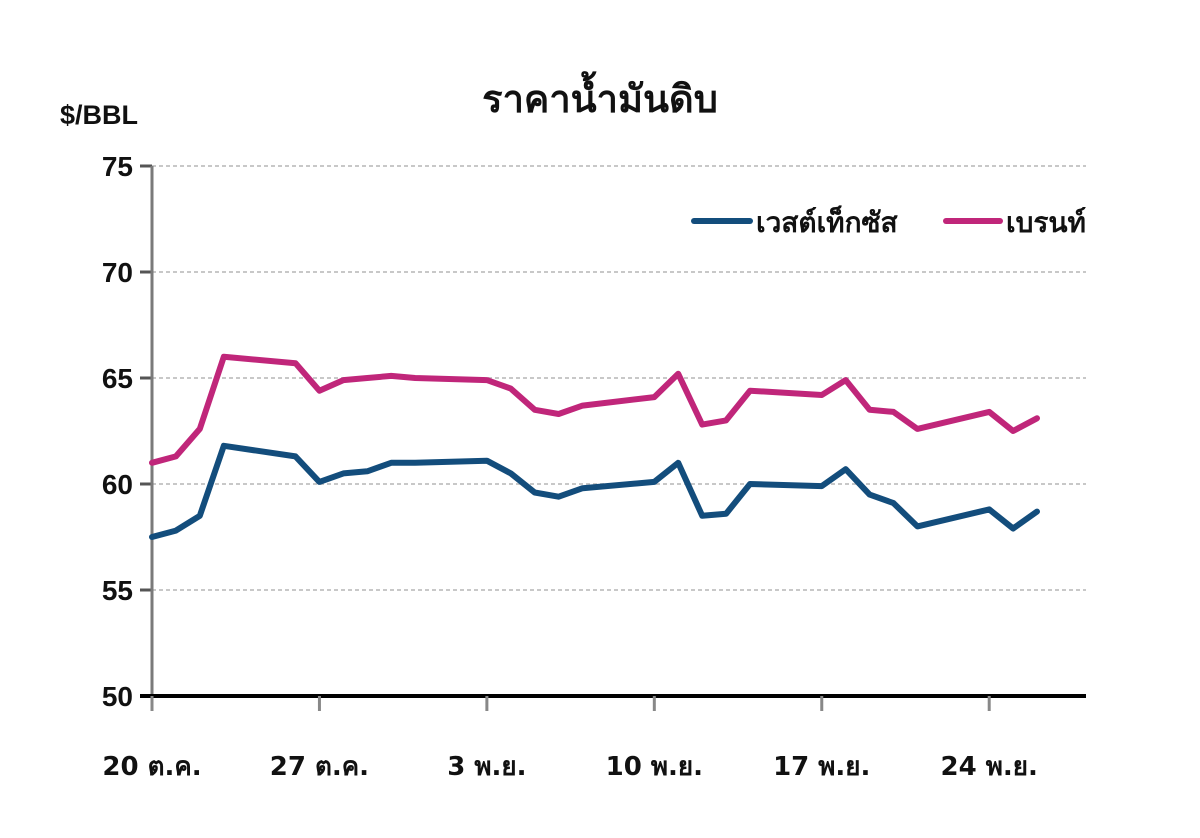  I want to click on x-tick-label: 17 พ.ย., so click(821, 767).